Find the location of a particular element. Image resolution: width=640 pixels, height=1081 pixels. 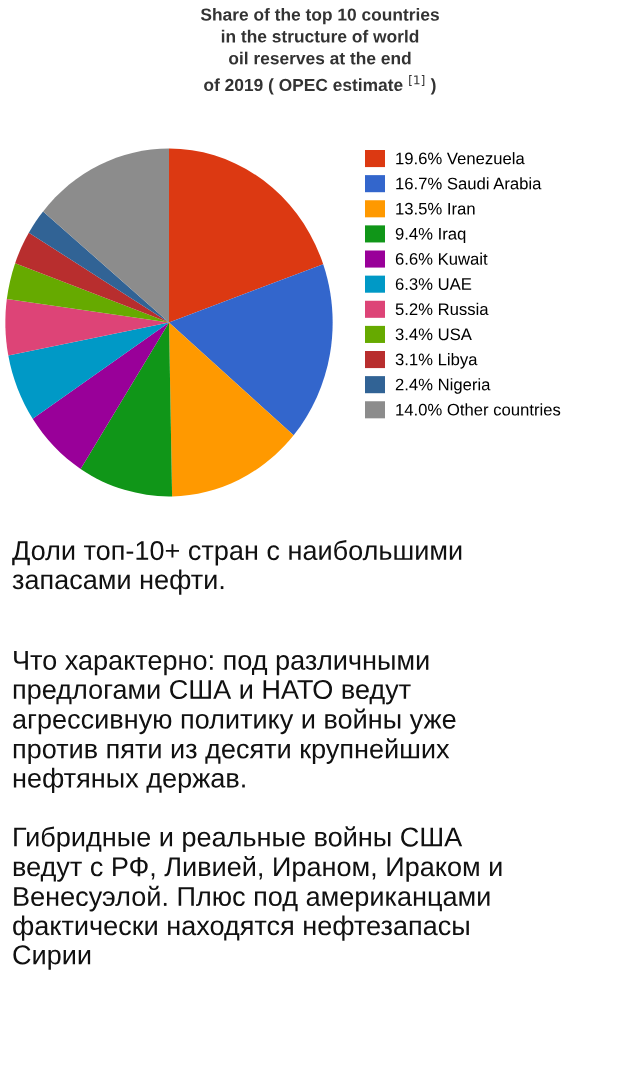

legend-label: 2.4% Nigeria is located at coordinates (443, 386).